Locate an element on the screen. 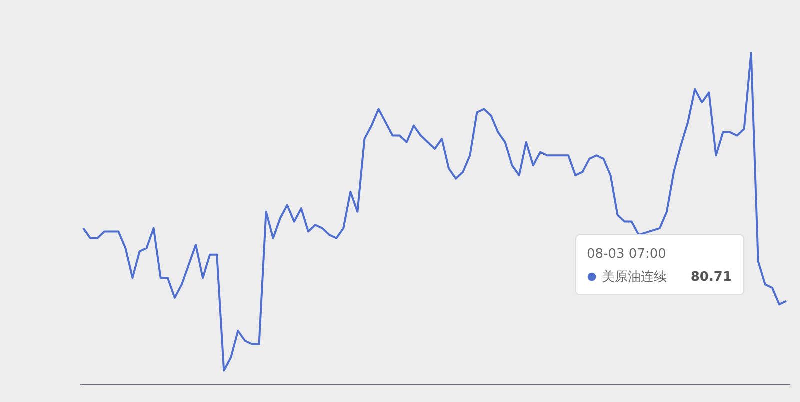 The height and width of the screenshot is (402, 800). annotation: 08-03 07:00 is located at coordinates (626, 254).